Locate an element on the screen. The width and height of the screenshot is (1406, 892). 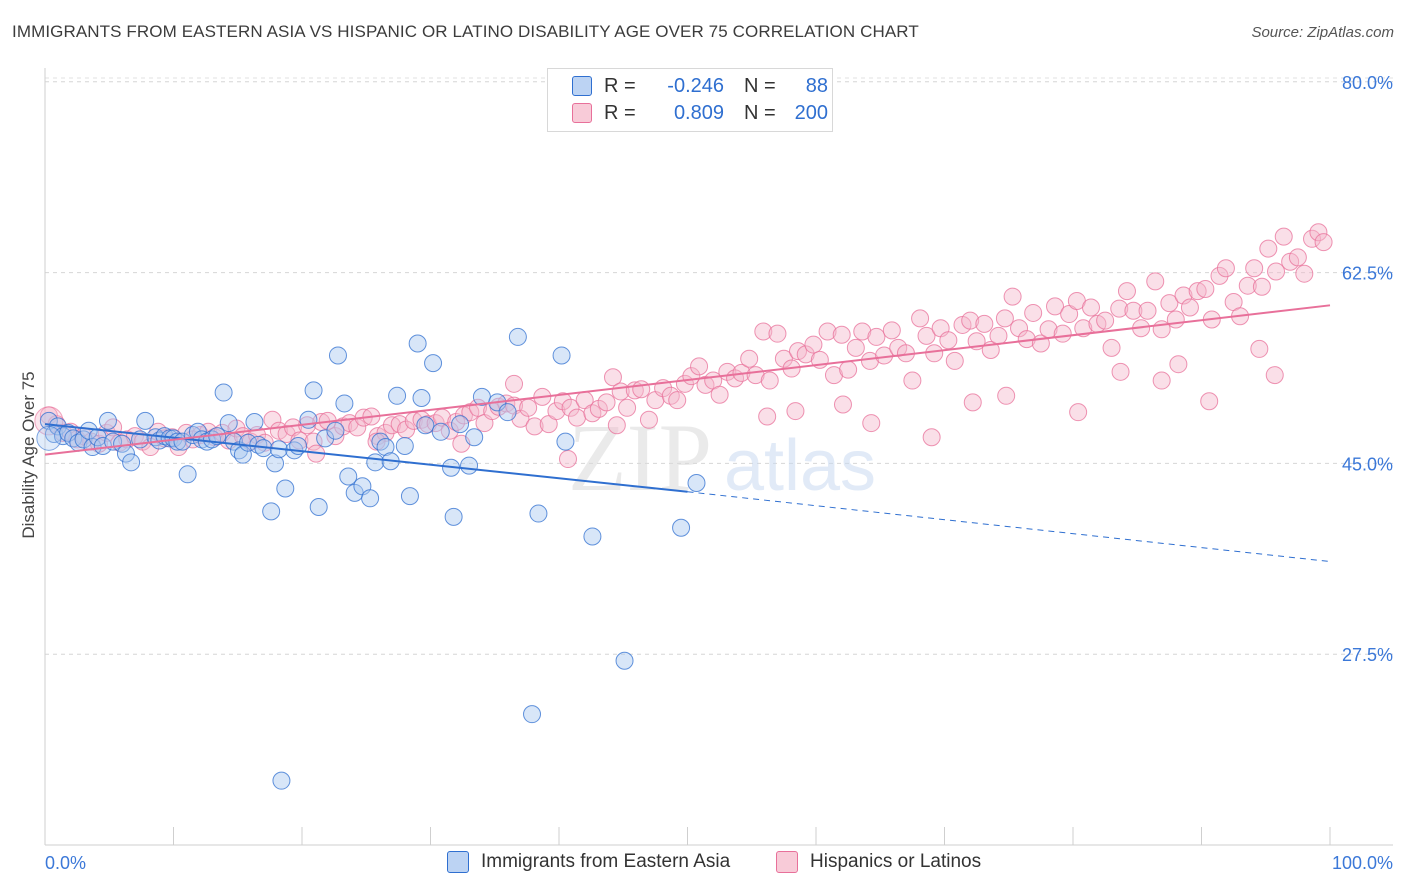
legend-r-value: -0.246 is located at coordinates (695, 85).